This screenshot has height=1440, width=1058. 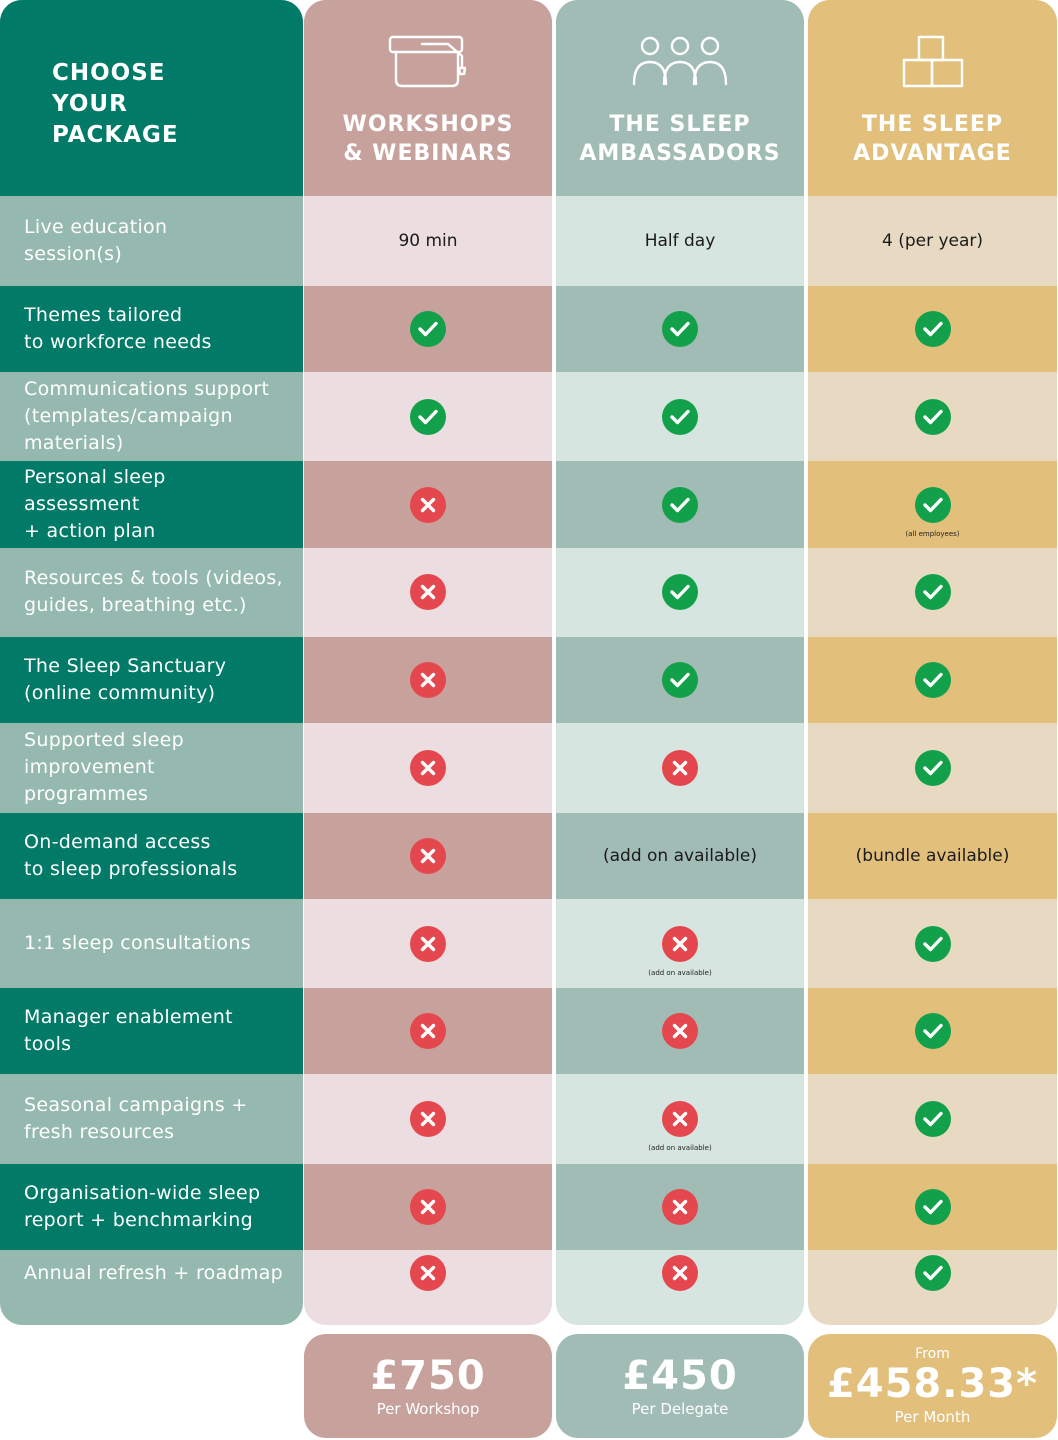 I want to click on feature-label: Live education session(s), so click(x=151, y=241).